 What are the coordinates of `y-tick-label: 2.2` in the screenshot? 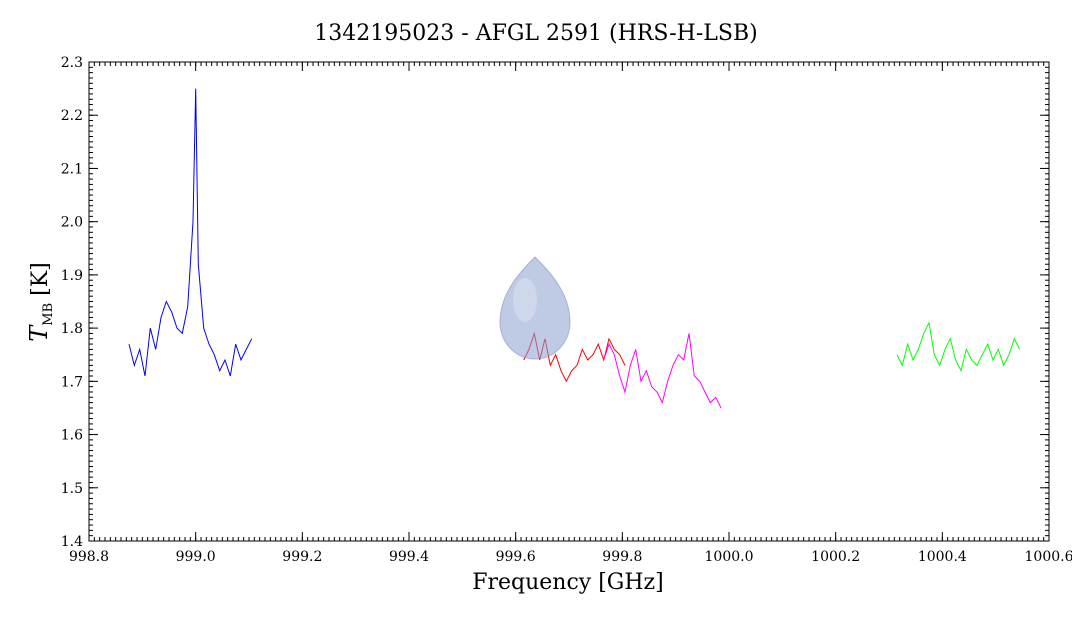 It's located at (72, 116).